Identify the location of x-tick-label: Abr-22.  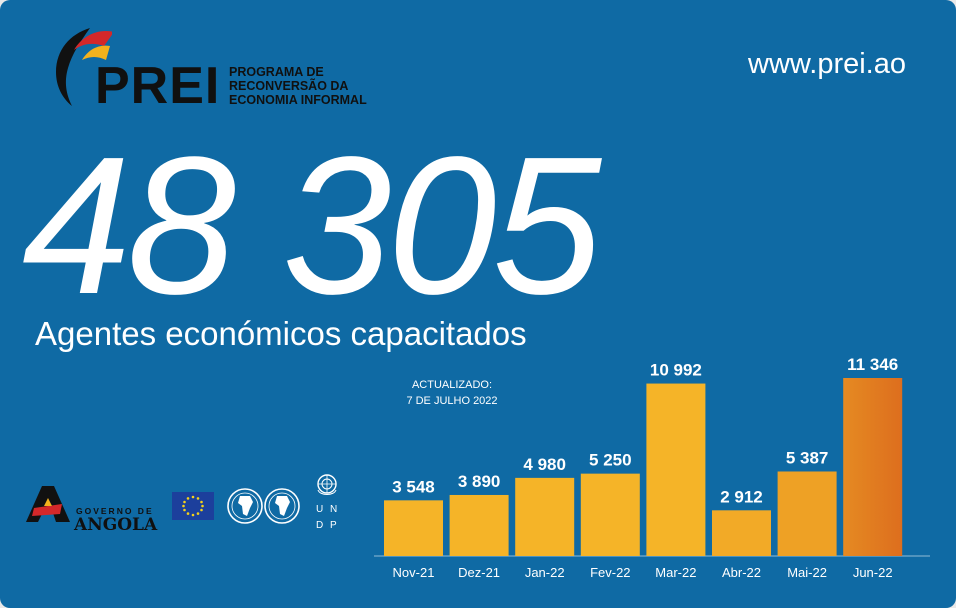
(741, 572).